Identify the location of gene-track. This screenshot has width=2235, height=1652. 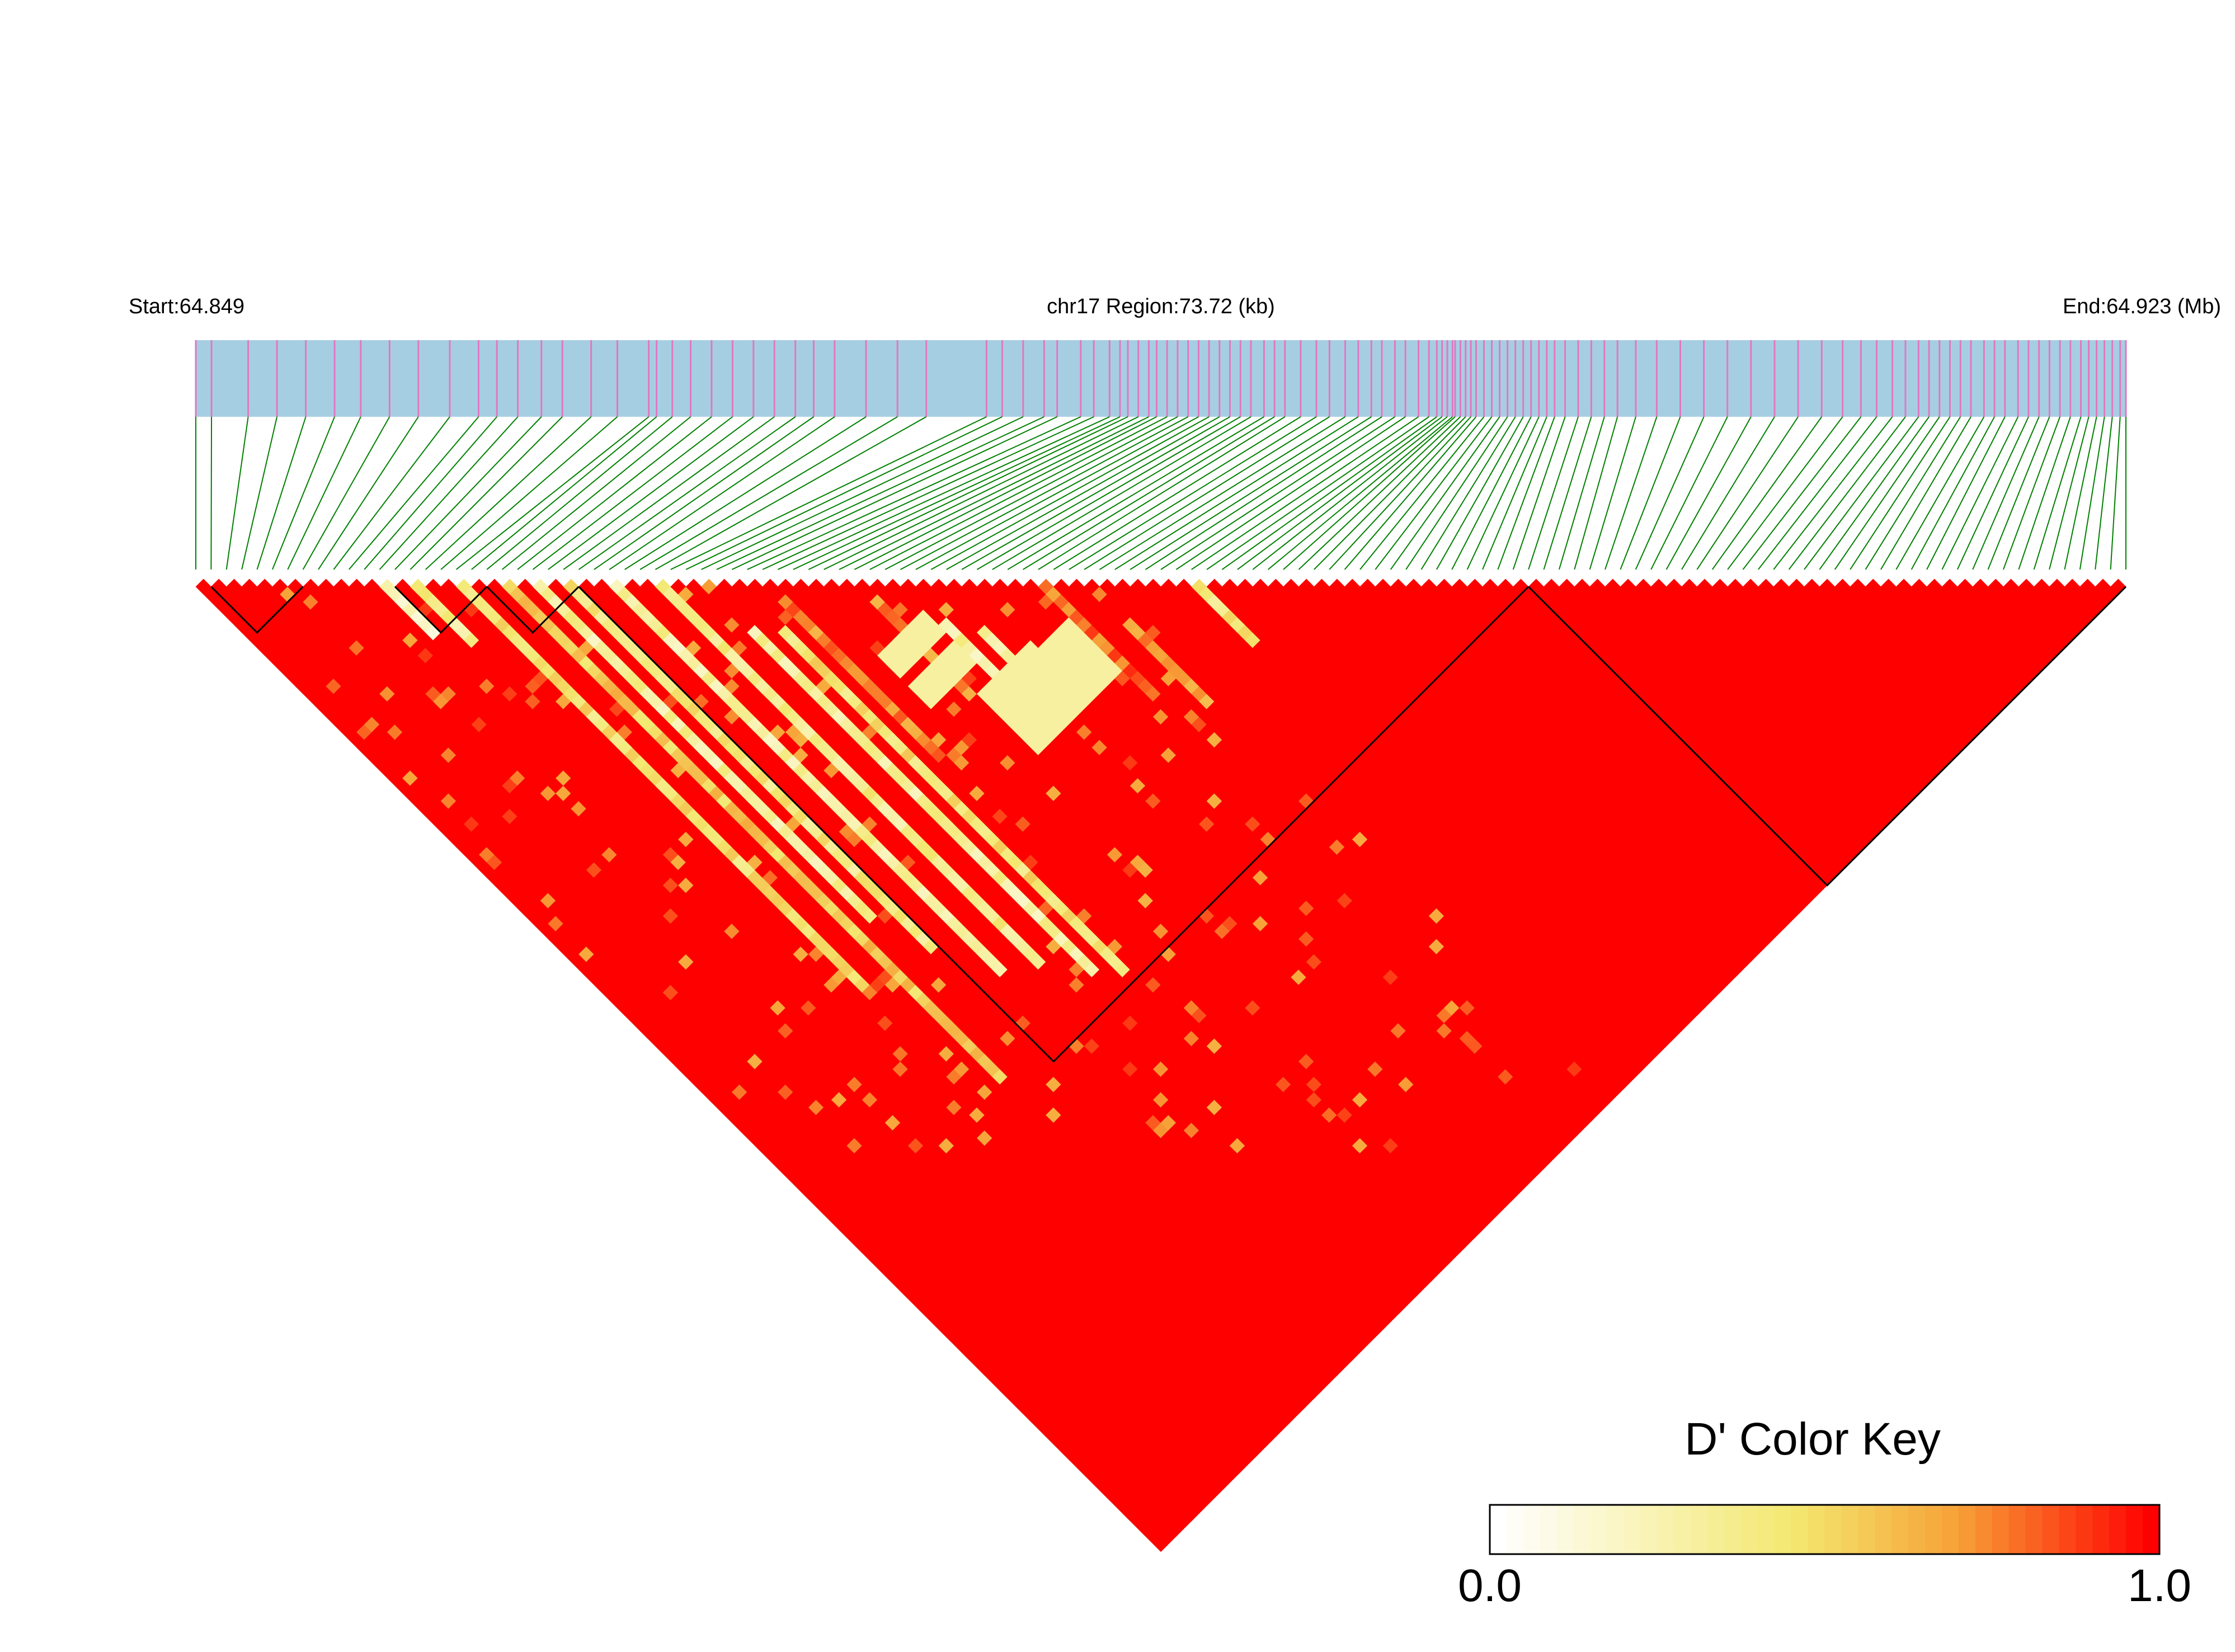
(1161, 379).